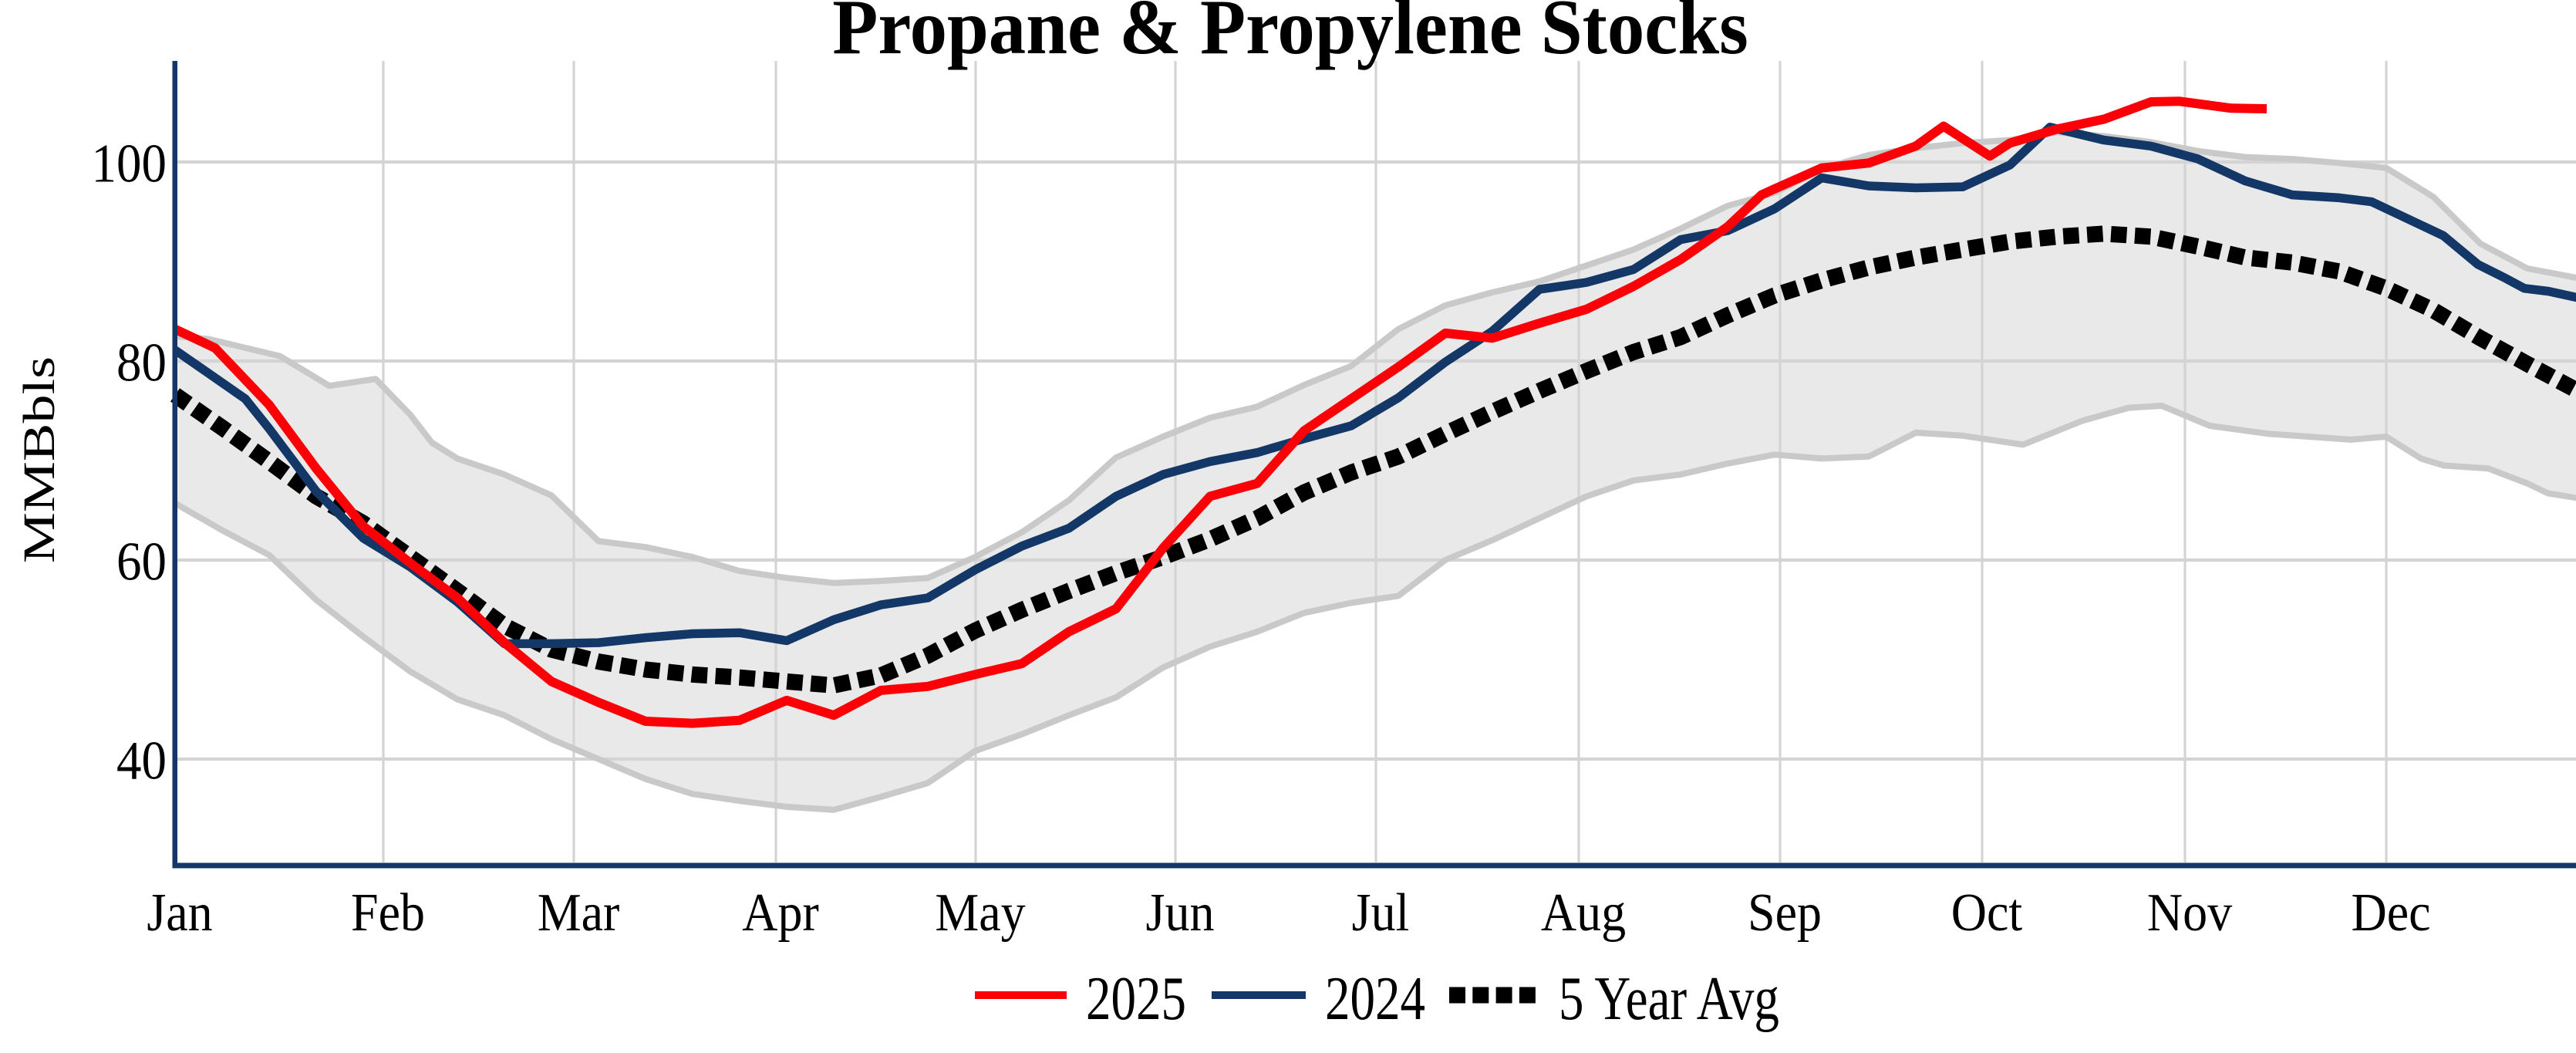 The image size is (2576, 1053). Describe the element at coordinates (179, 912) in the screenshot. I see `svg-text: Jan` at that location.